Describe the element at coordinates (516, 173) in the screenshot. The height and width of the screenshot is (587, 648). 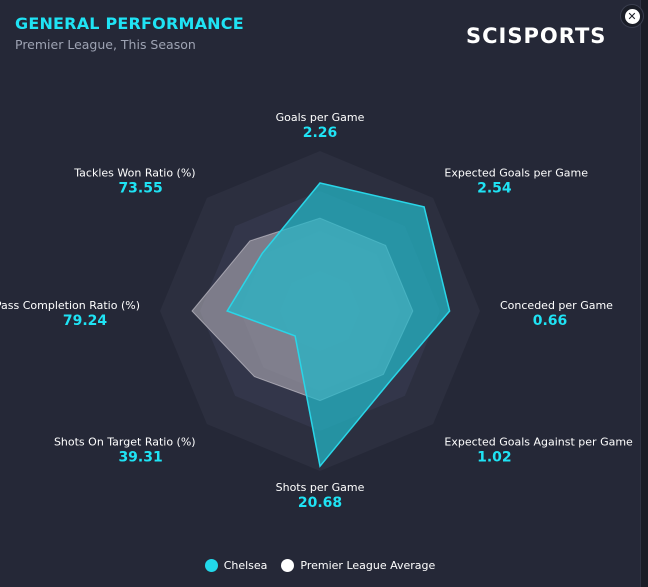
I see `axis-label-1: Expected Goals per Game` at that location.